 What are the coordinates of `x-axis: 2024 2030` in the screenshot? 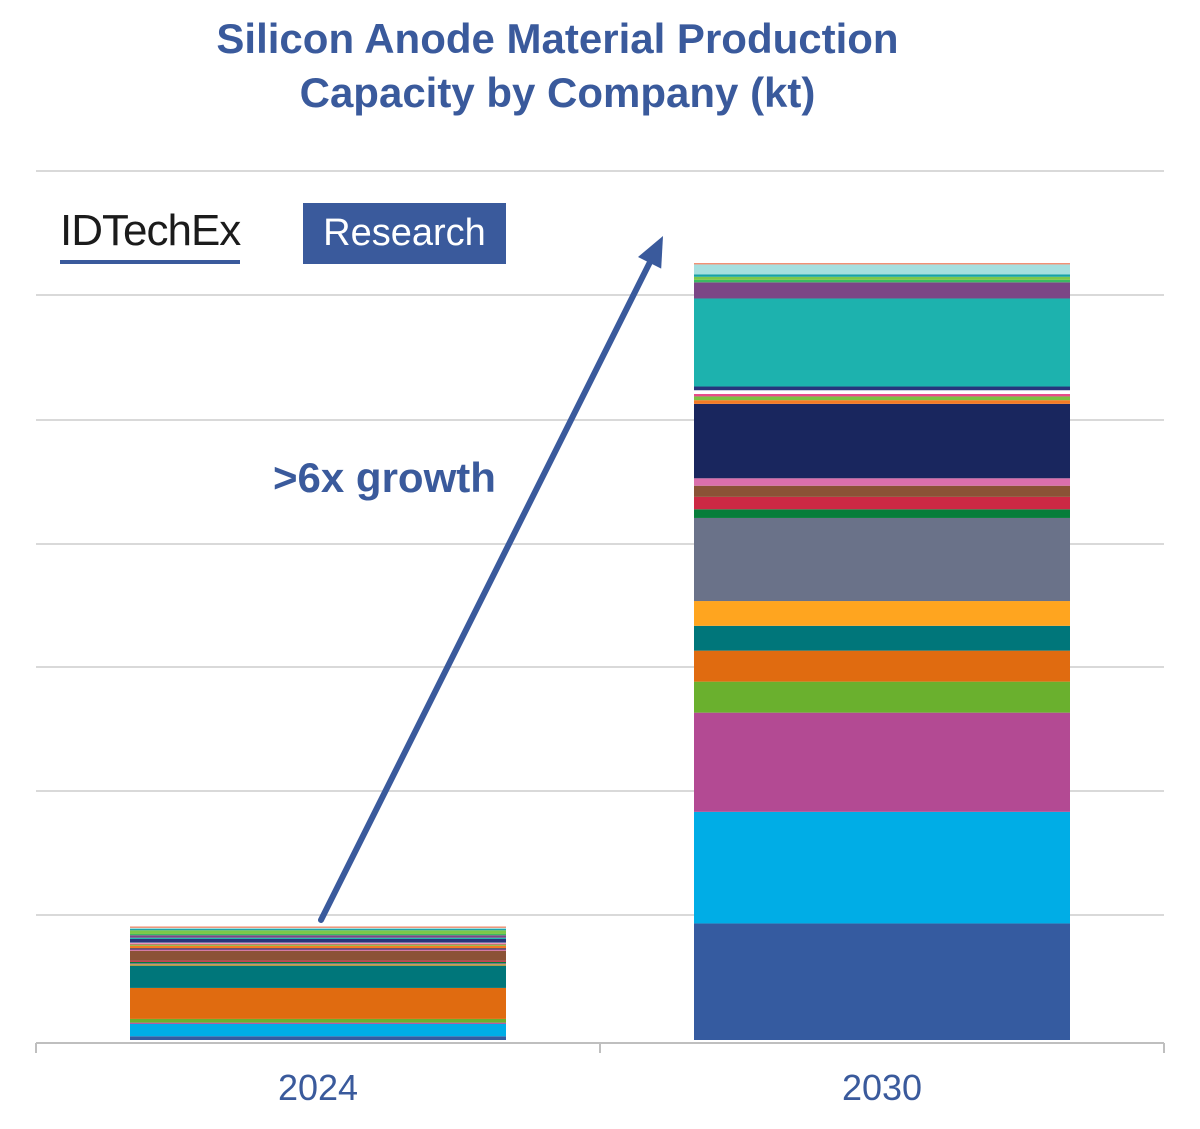 It's located at (600, 1075).